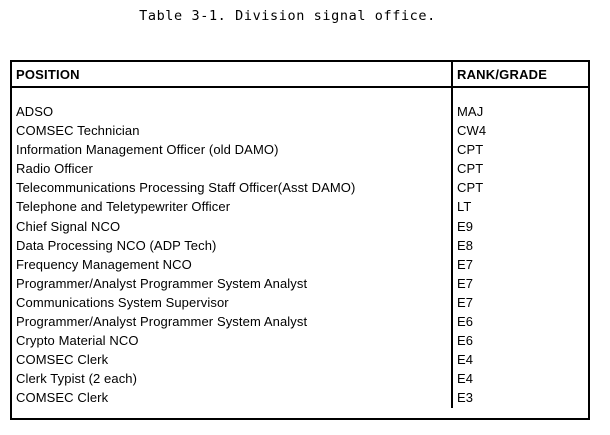 The width and height of the screenshot is (610, 435). Describe the element at coordinates (232, 75) in the screenshot. I see `position-column-header: POSITION` at that location.